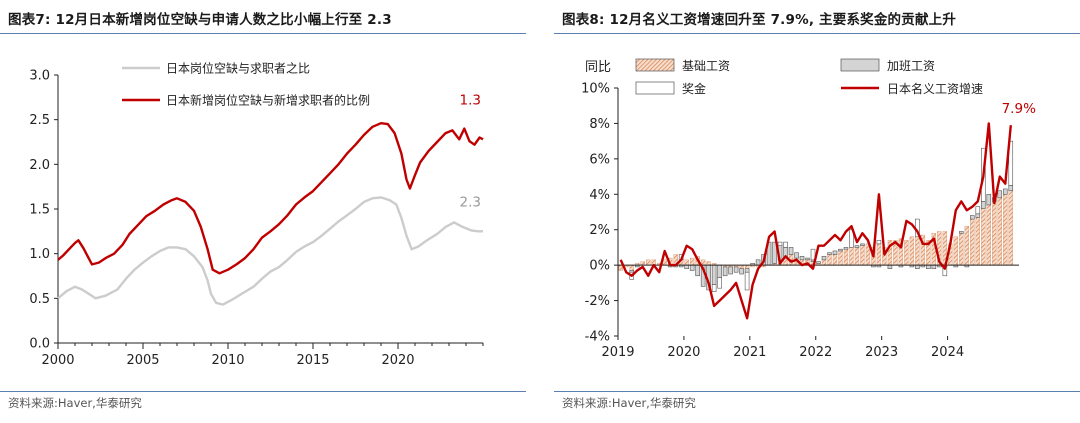 The height and width of the screenshot is (423, 1080). I want to click on right-legend-label: 加班工资, so click(911, 66).